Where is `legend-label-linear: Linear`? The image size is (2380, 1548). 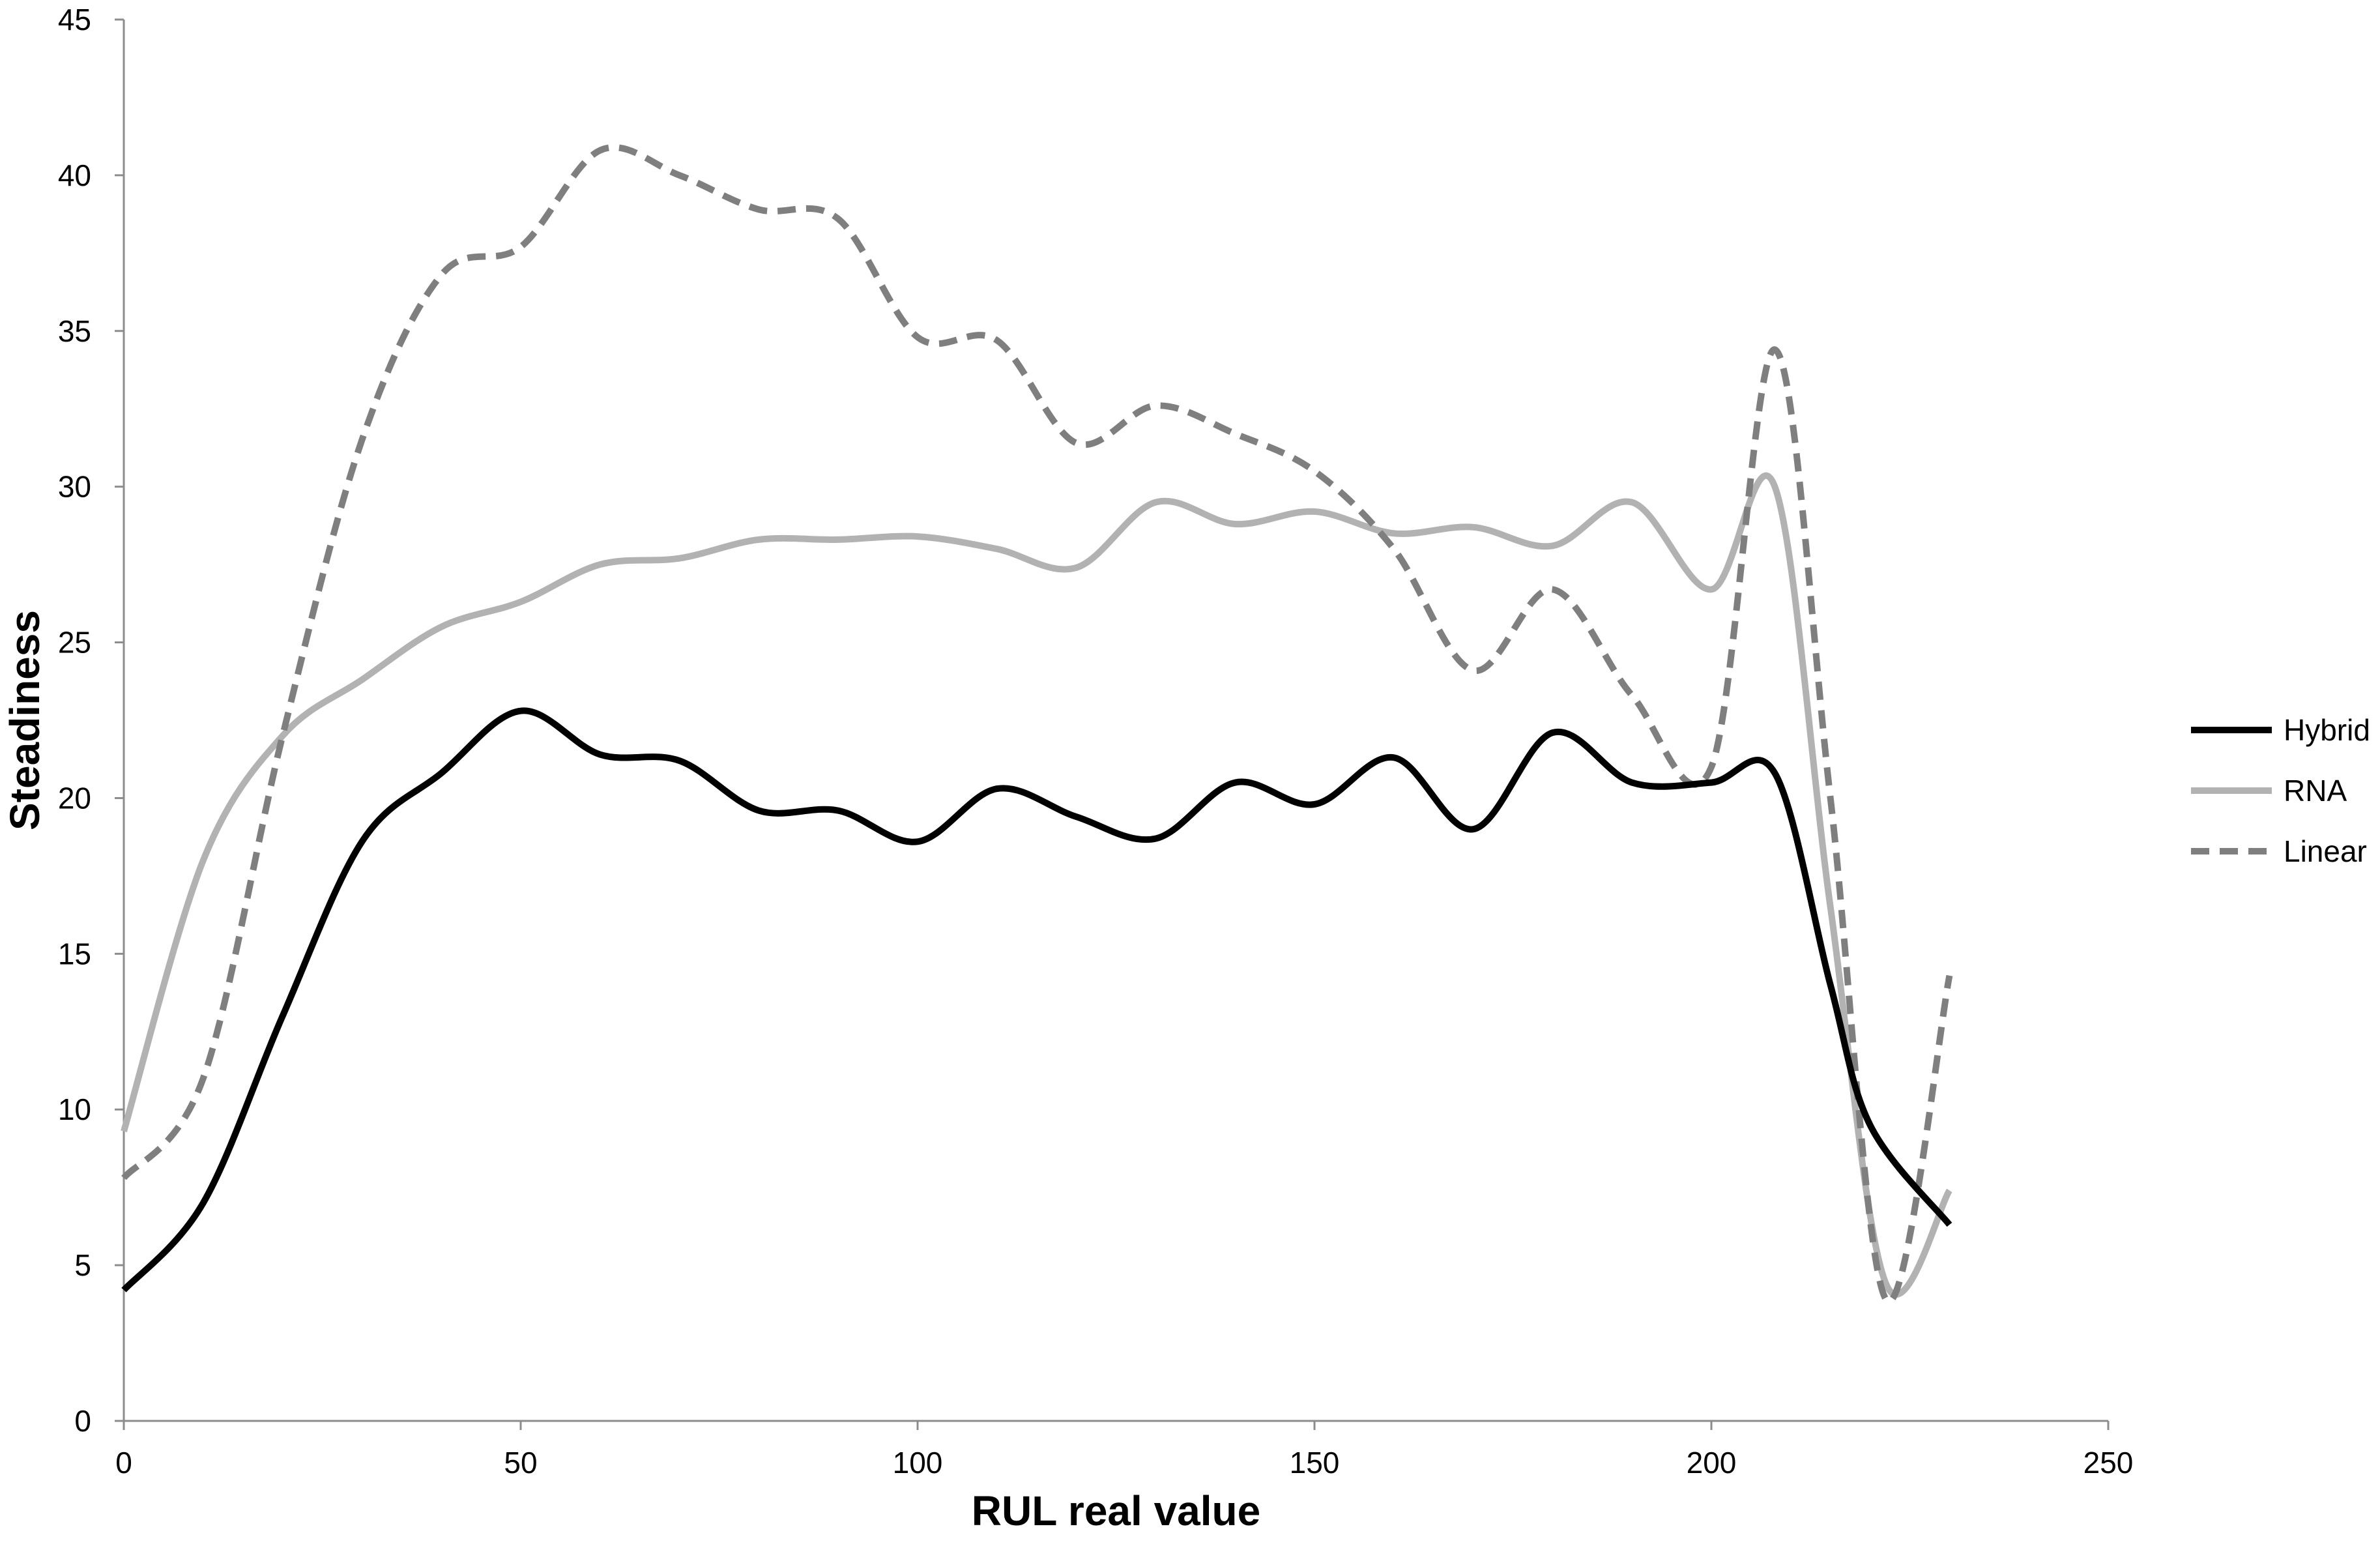 legend-label-linear: Linear is located at coordinates (2326, 851).